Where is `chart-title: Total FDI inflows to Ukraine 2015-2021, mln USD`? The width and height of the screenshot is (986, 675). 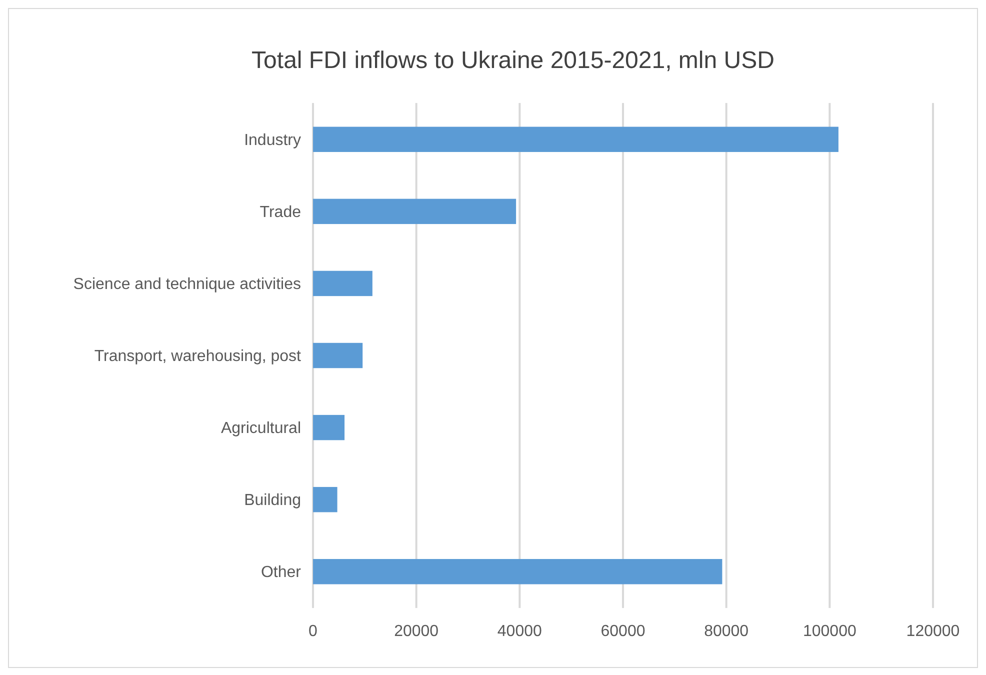
chart-title: Total FDI inflows to Ukraine 2015-2021, mln USD is located at coordinates (513, 60).